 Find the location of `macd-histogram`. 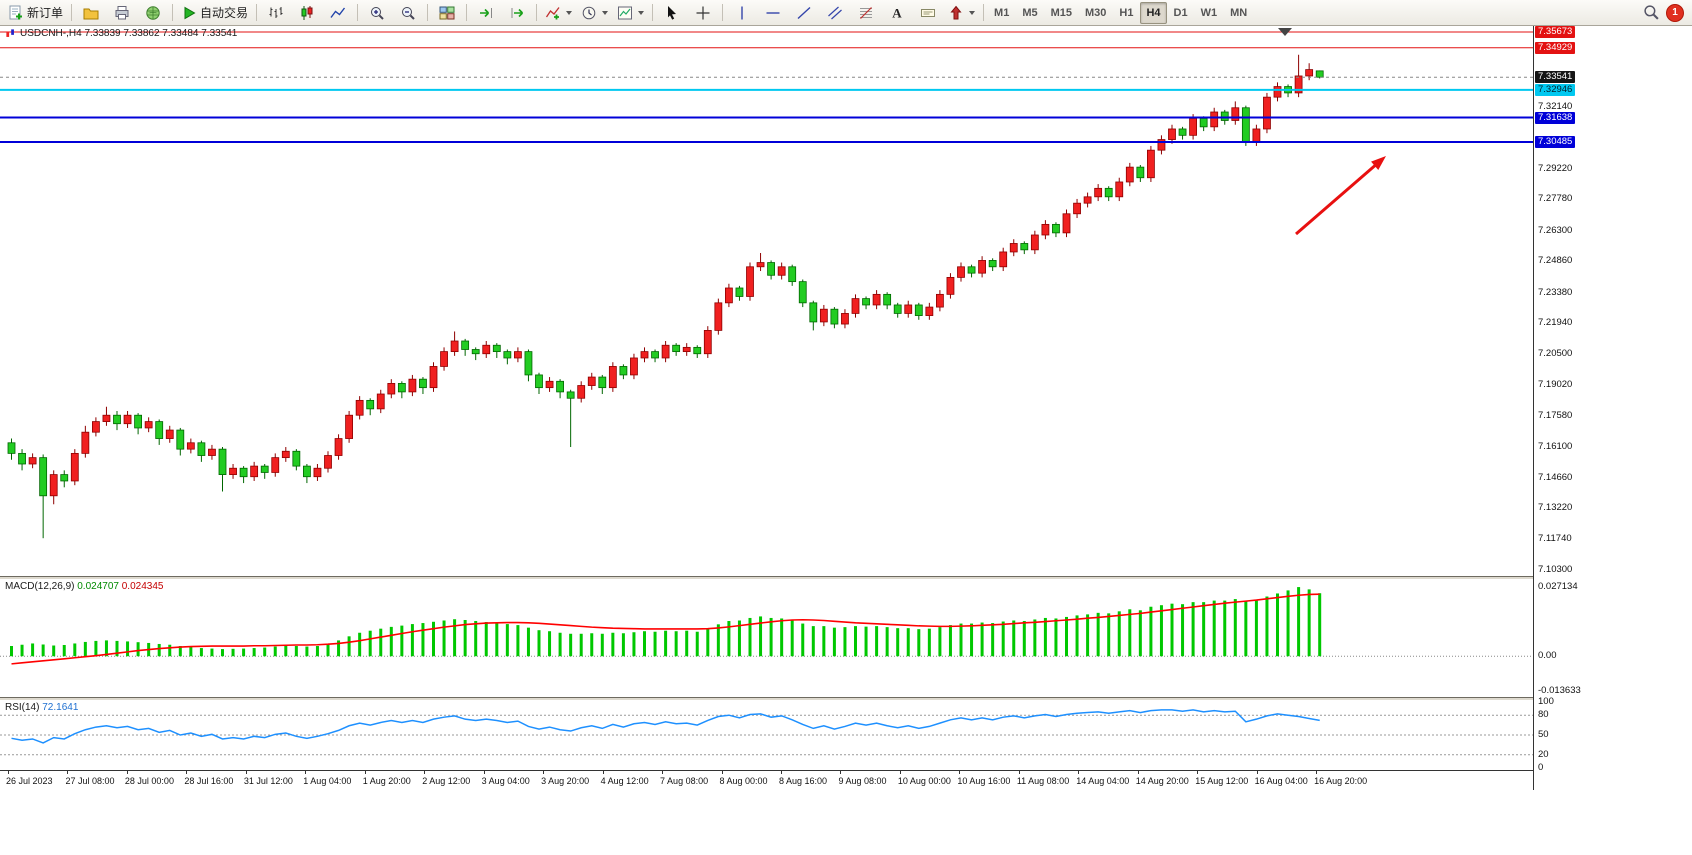

macd-histogram is located at coordinates (666, 622).